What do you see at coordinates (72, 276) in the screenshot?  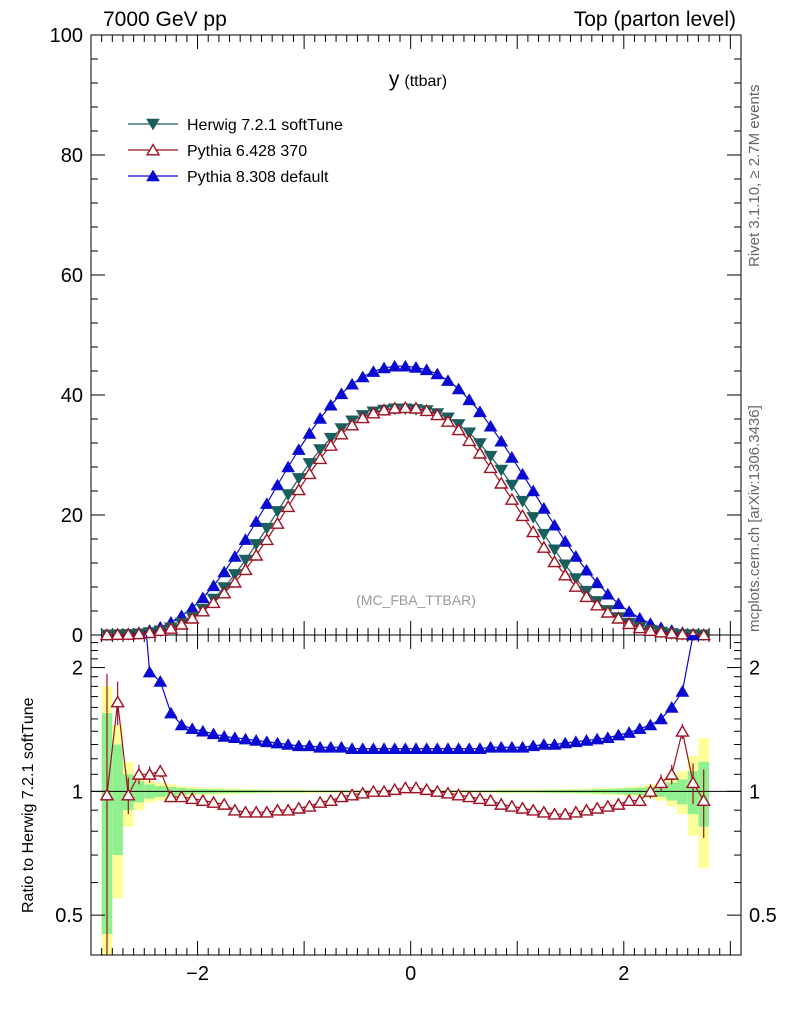 I see `main-ytick-label: 60` at bounding box center [72, 276].